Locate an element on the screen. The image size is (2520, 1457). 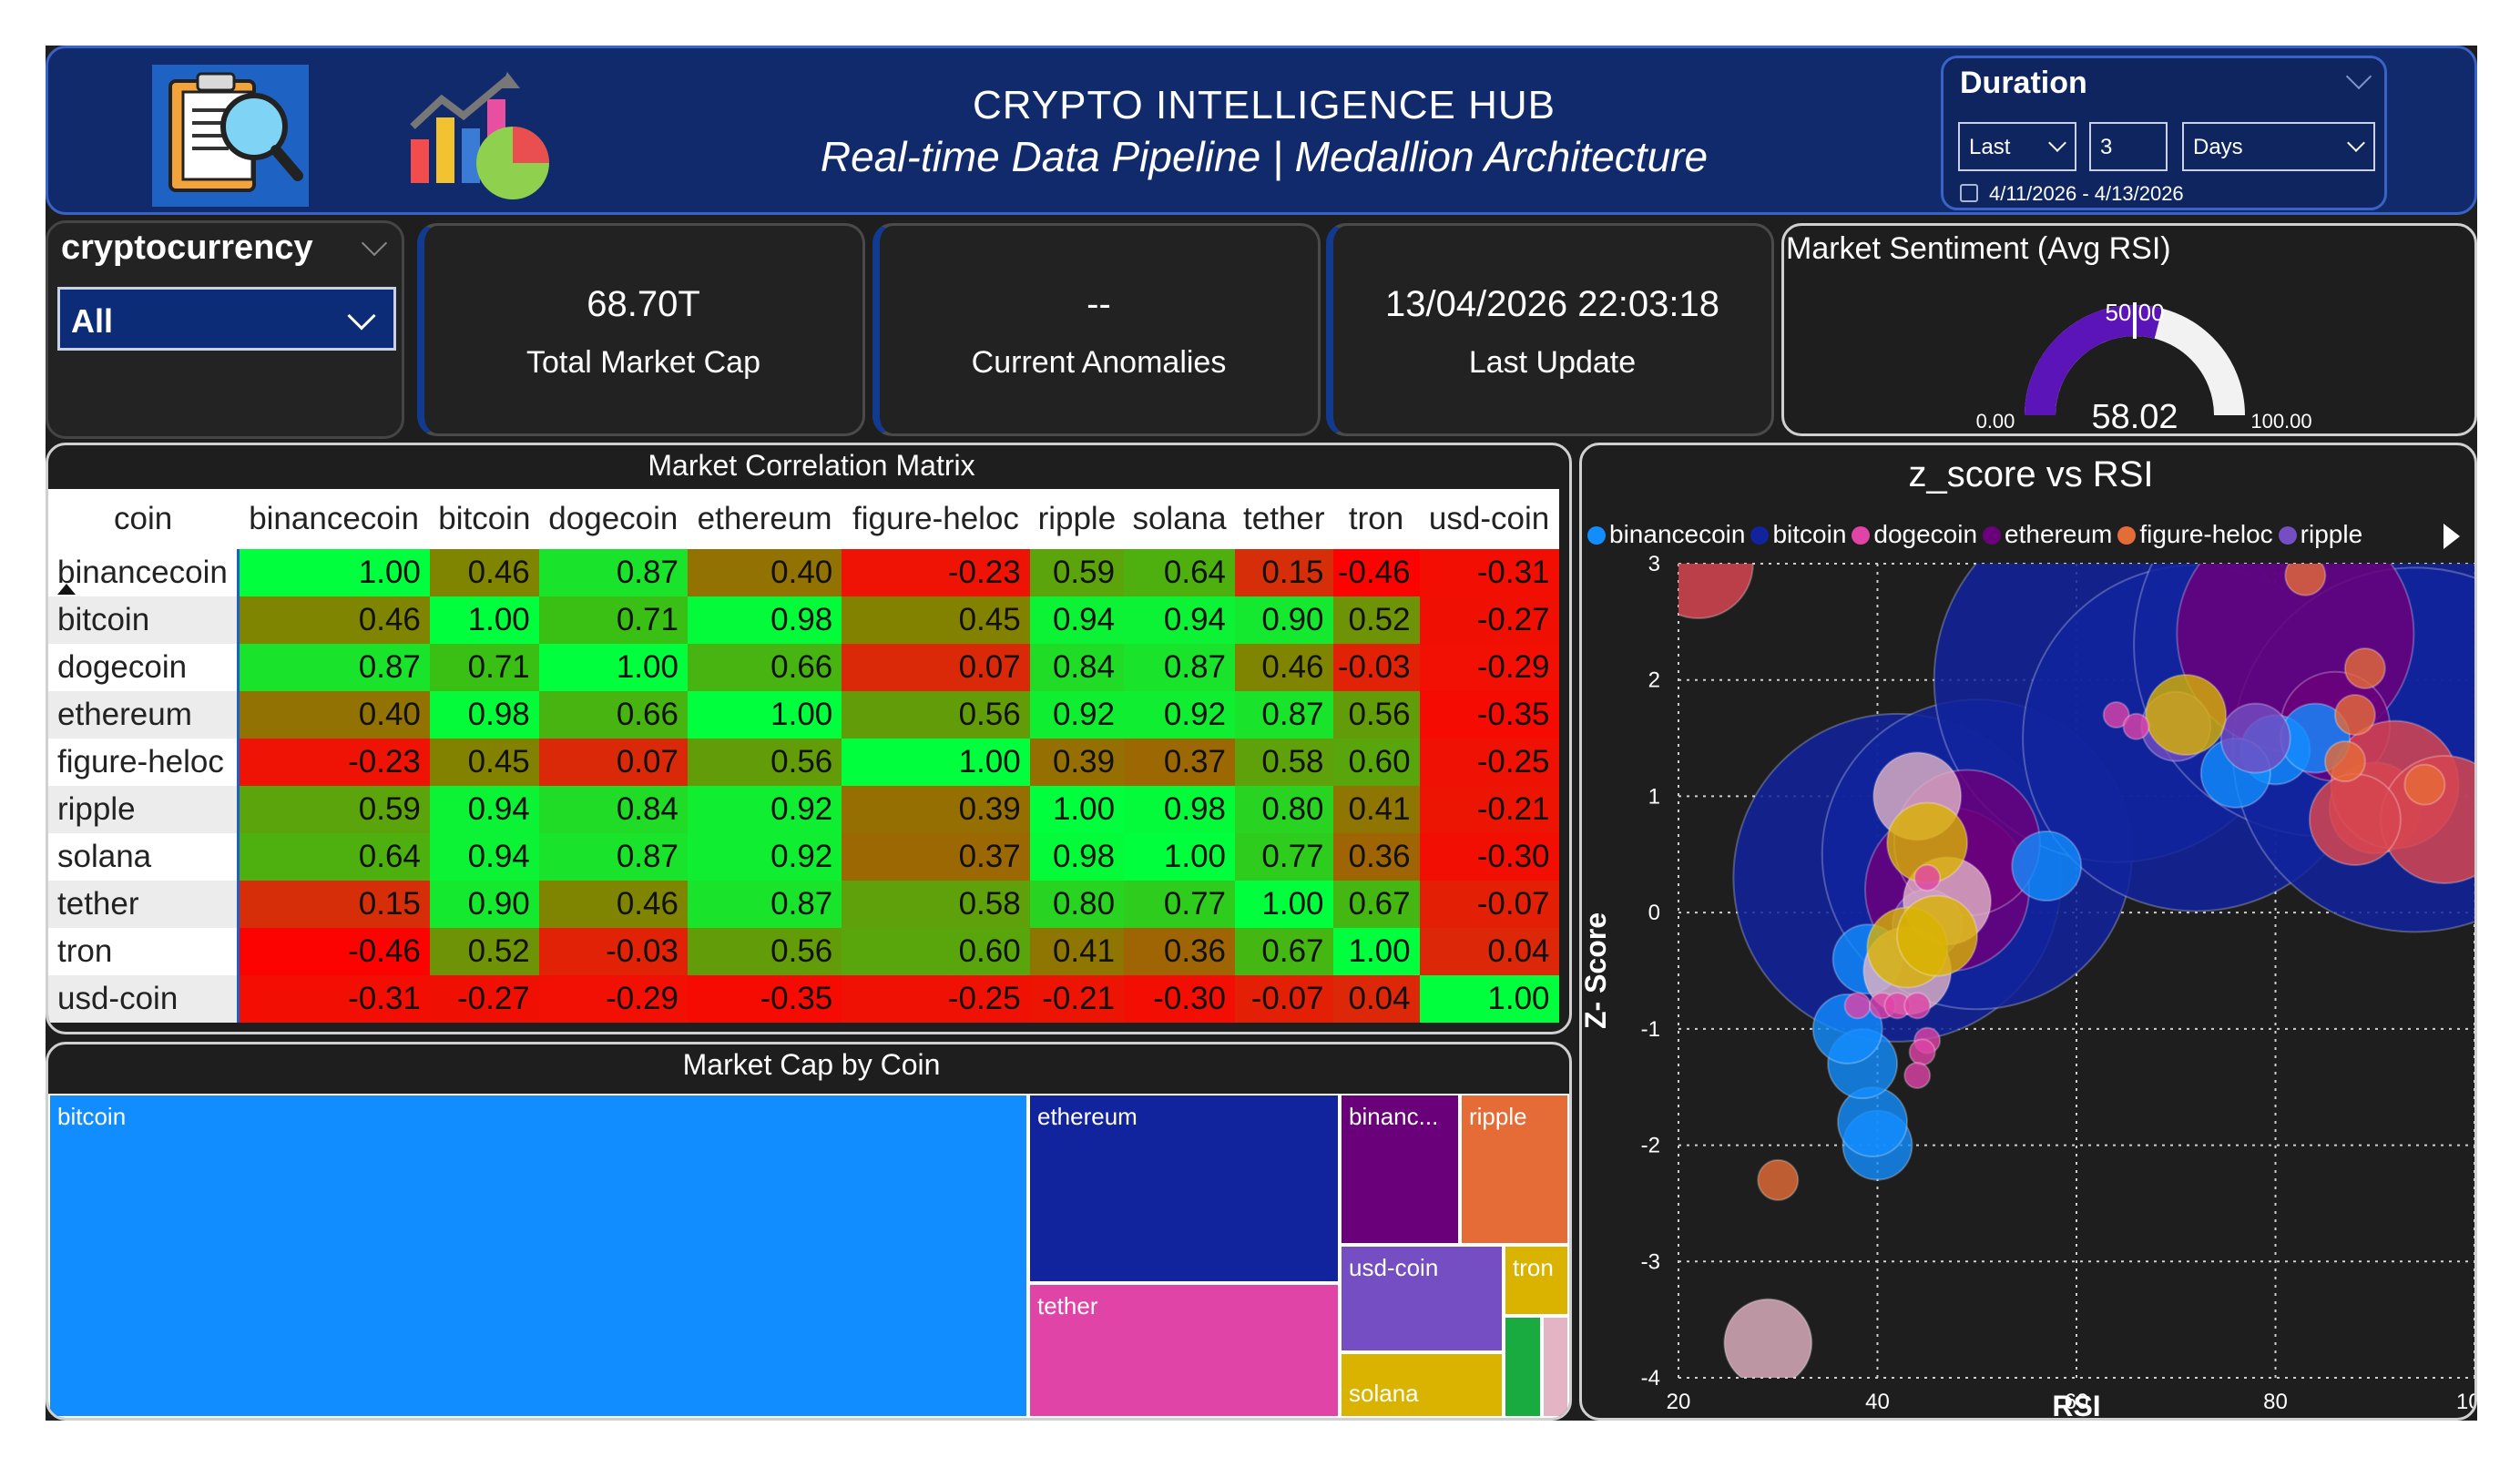
treemap-tile: tether is located at coordinates (1184, 1350).